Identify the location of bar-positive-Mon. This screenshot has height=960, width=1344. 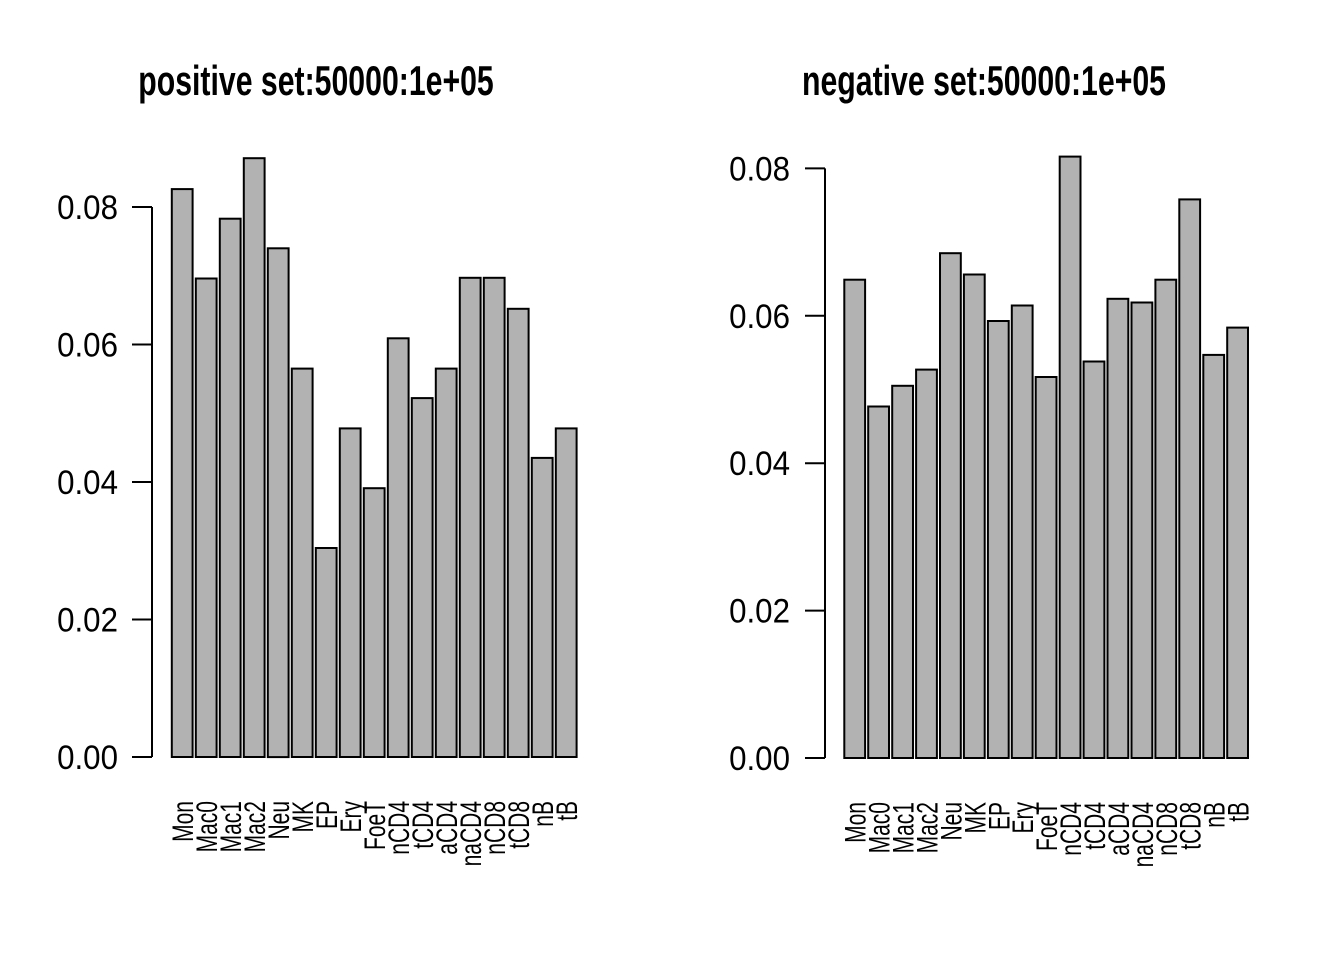
(182, 473).